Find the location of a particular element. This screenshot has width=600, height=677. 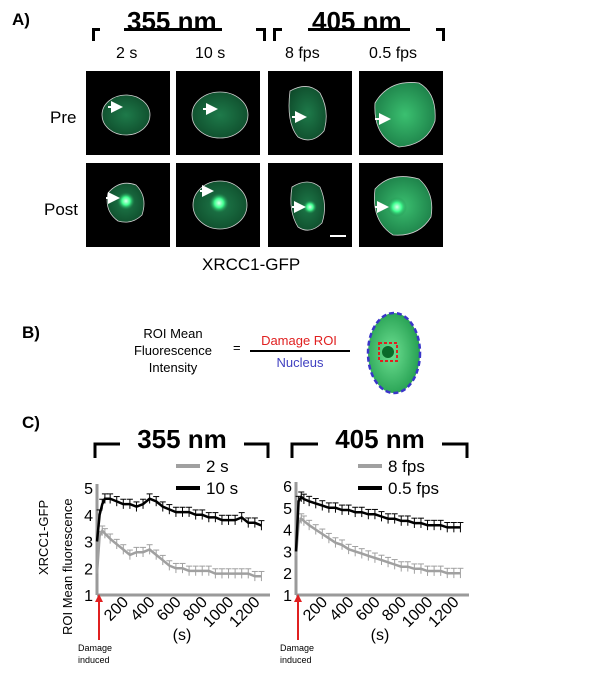

x-tick-label-1-1: 400 is located at coordinates (342, 609).